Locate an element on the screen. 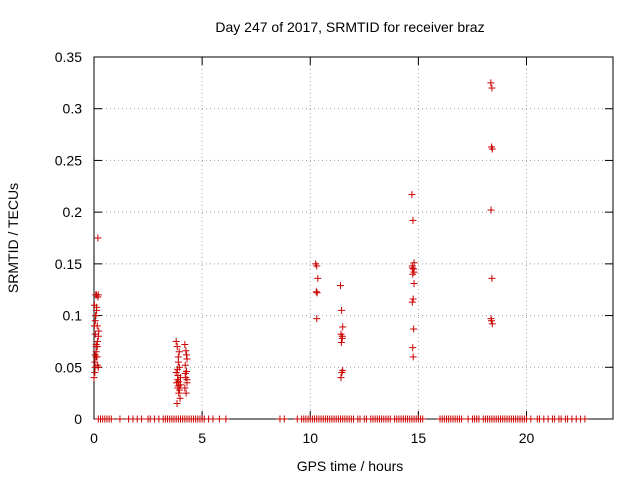  x-tick-labels: 0 5 10 15 20 is located at coordinates (312, 438).